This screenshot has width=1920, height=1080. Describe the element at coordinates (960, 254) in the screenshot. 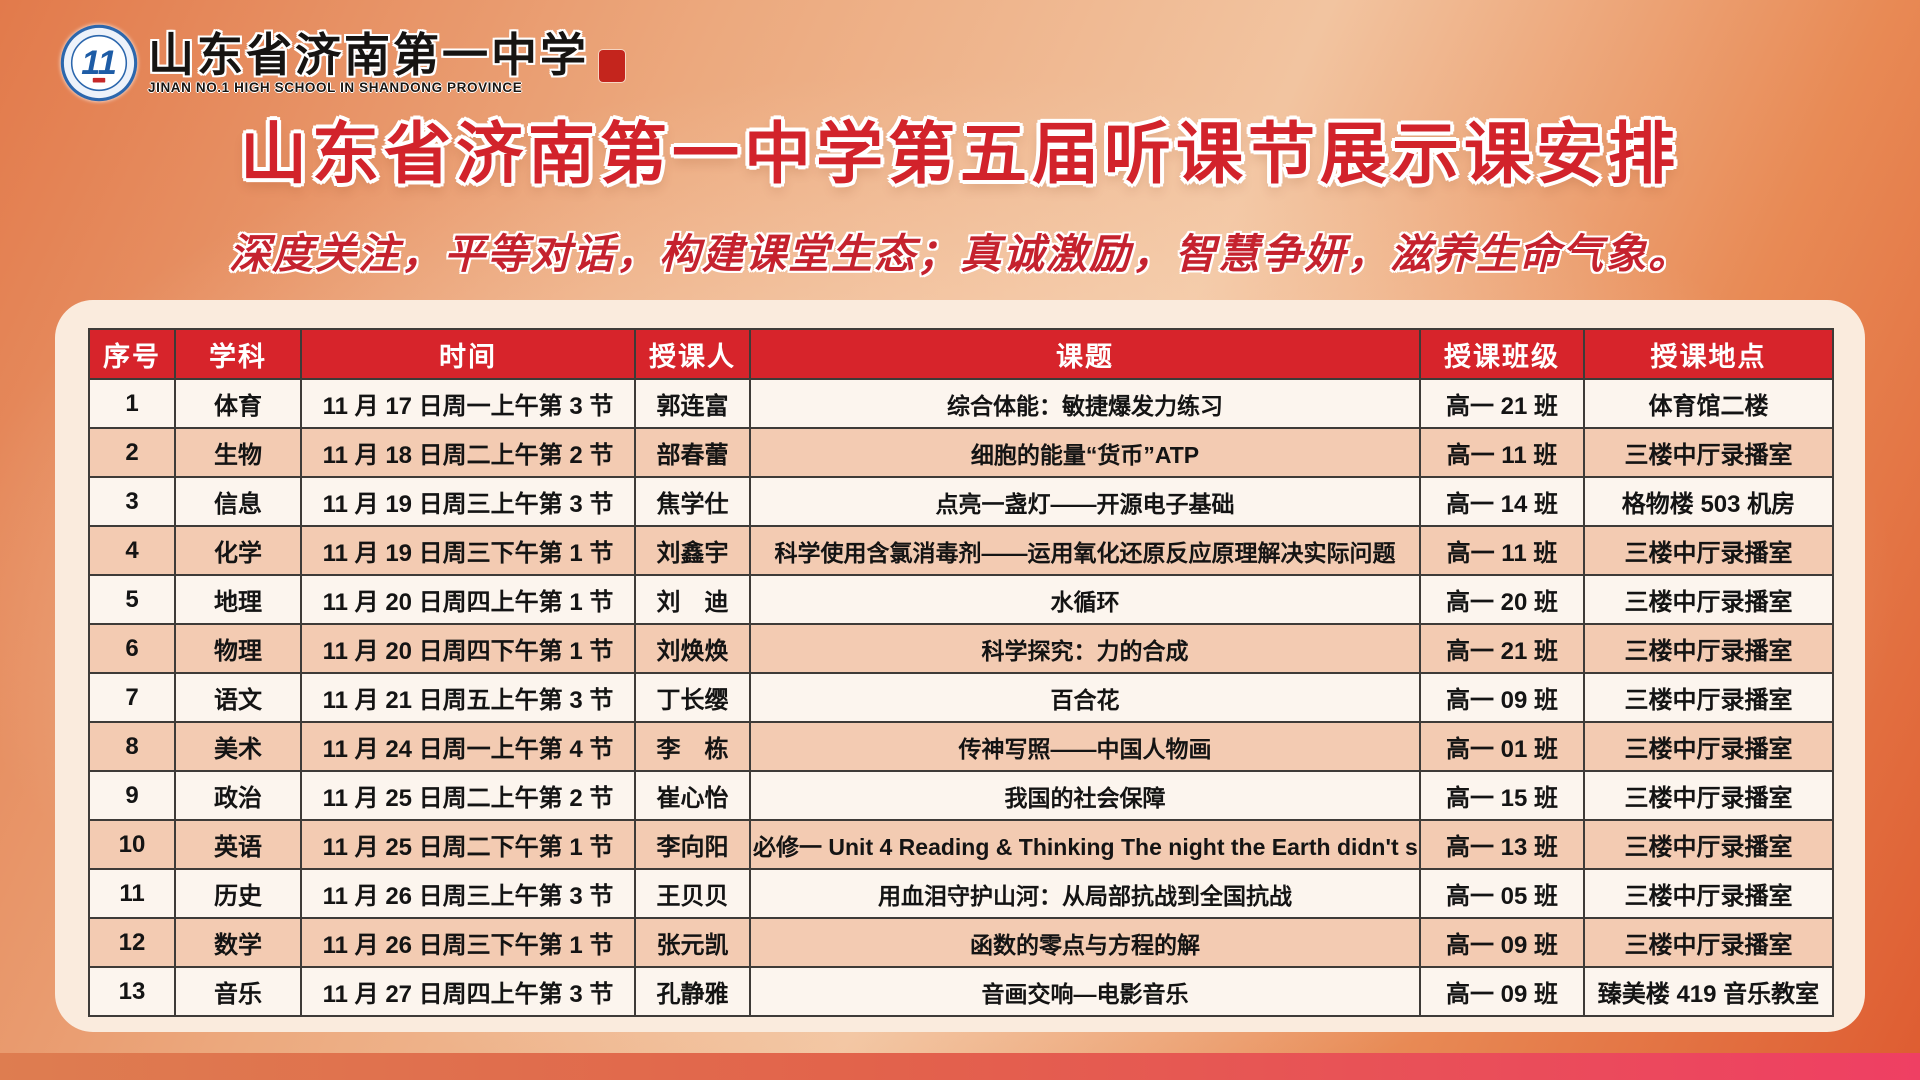

I see `page-subtitle: 深度关注，平等对话，构建课堂生态；真诚激励，智慧争妍，滋养生命气象。` at that location.